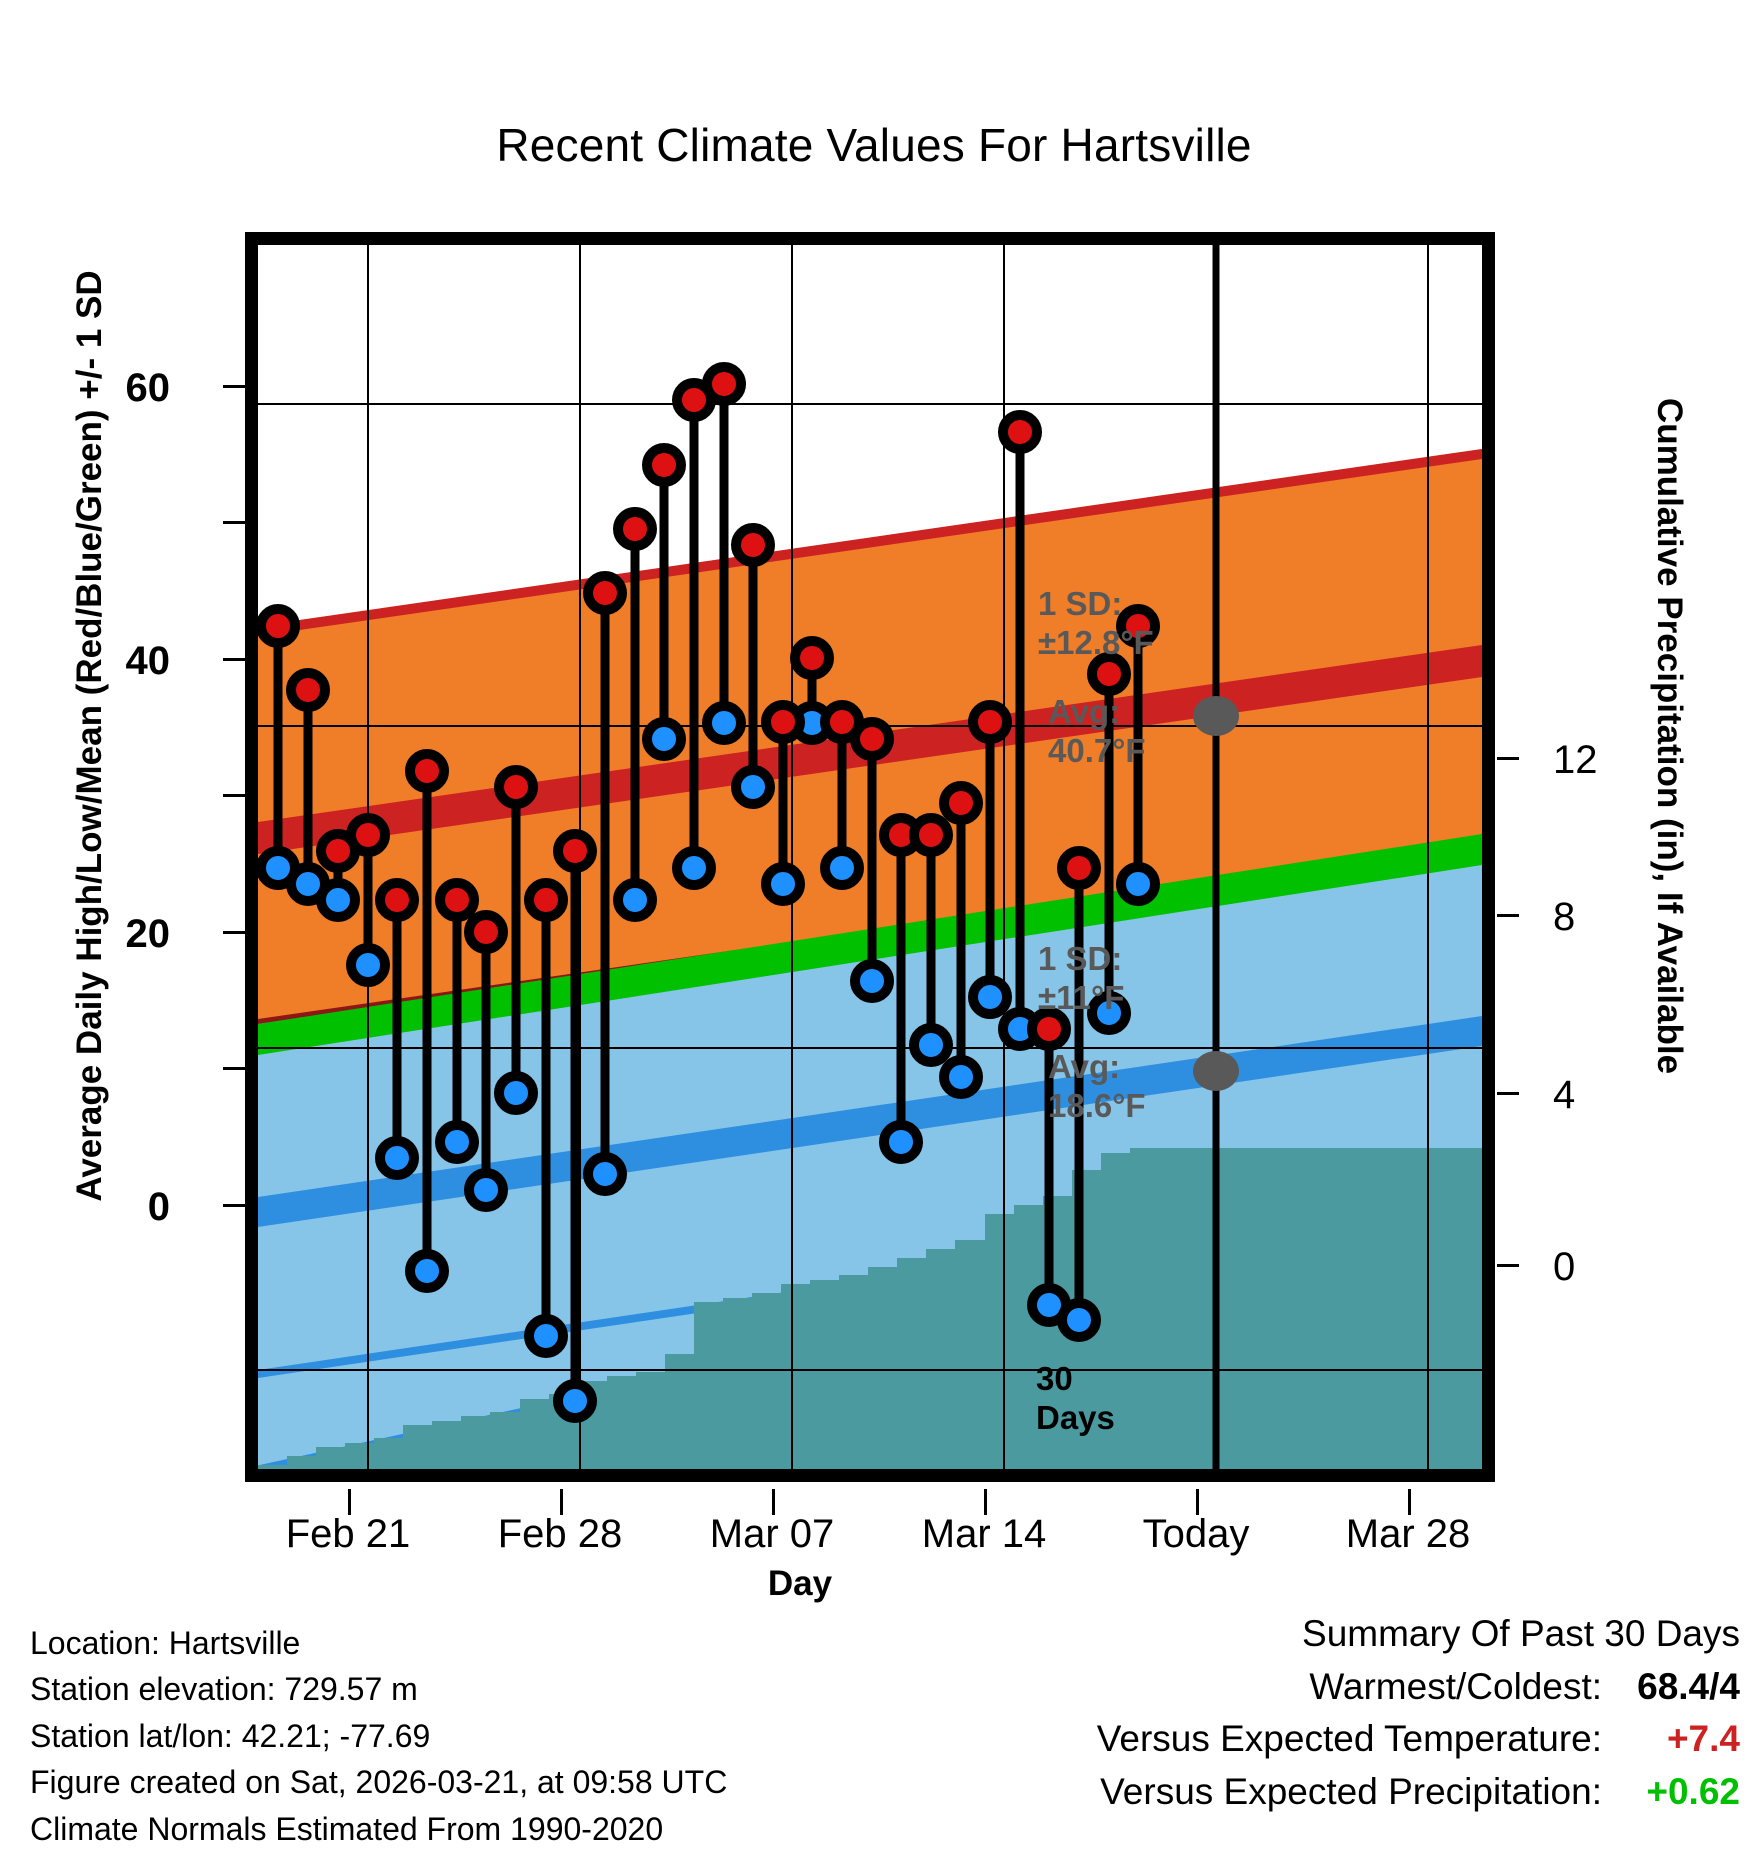  What do you see at coordinates (1575, 760) in the screenshot?
I see `y2-tick-label-12: 12` at bounding box center [1575, 760].